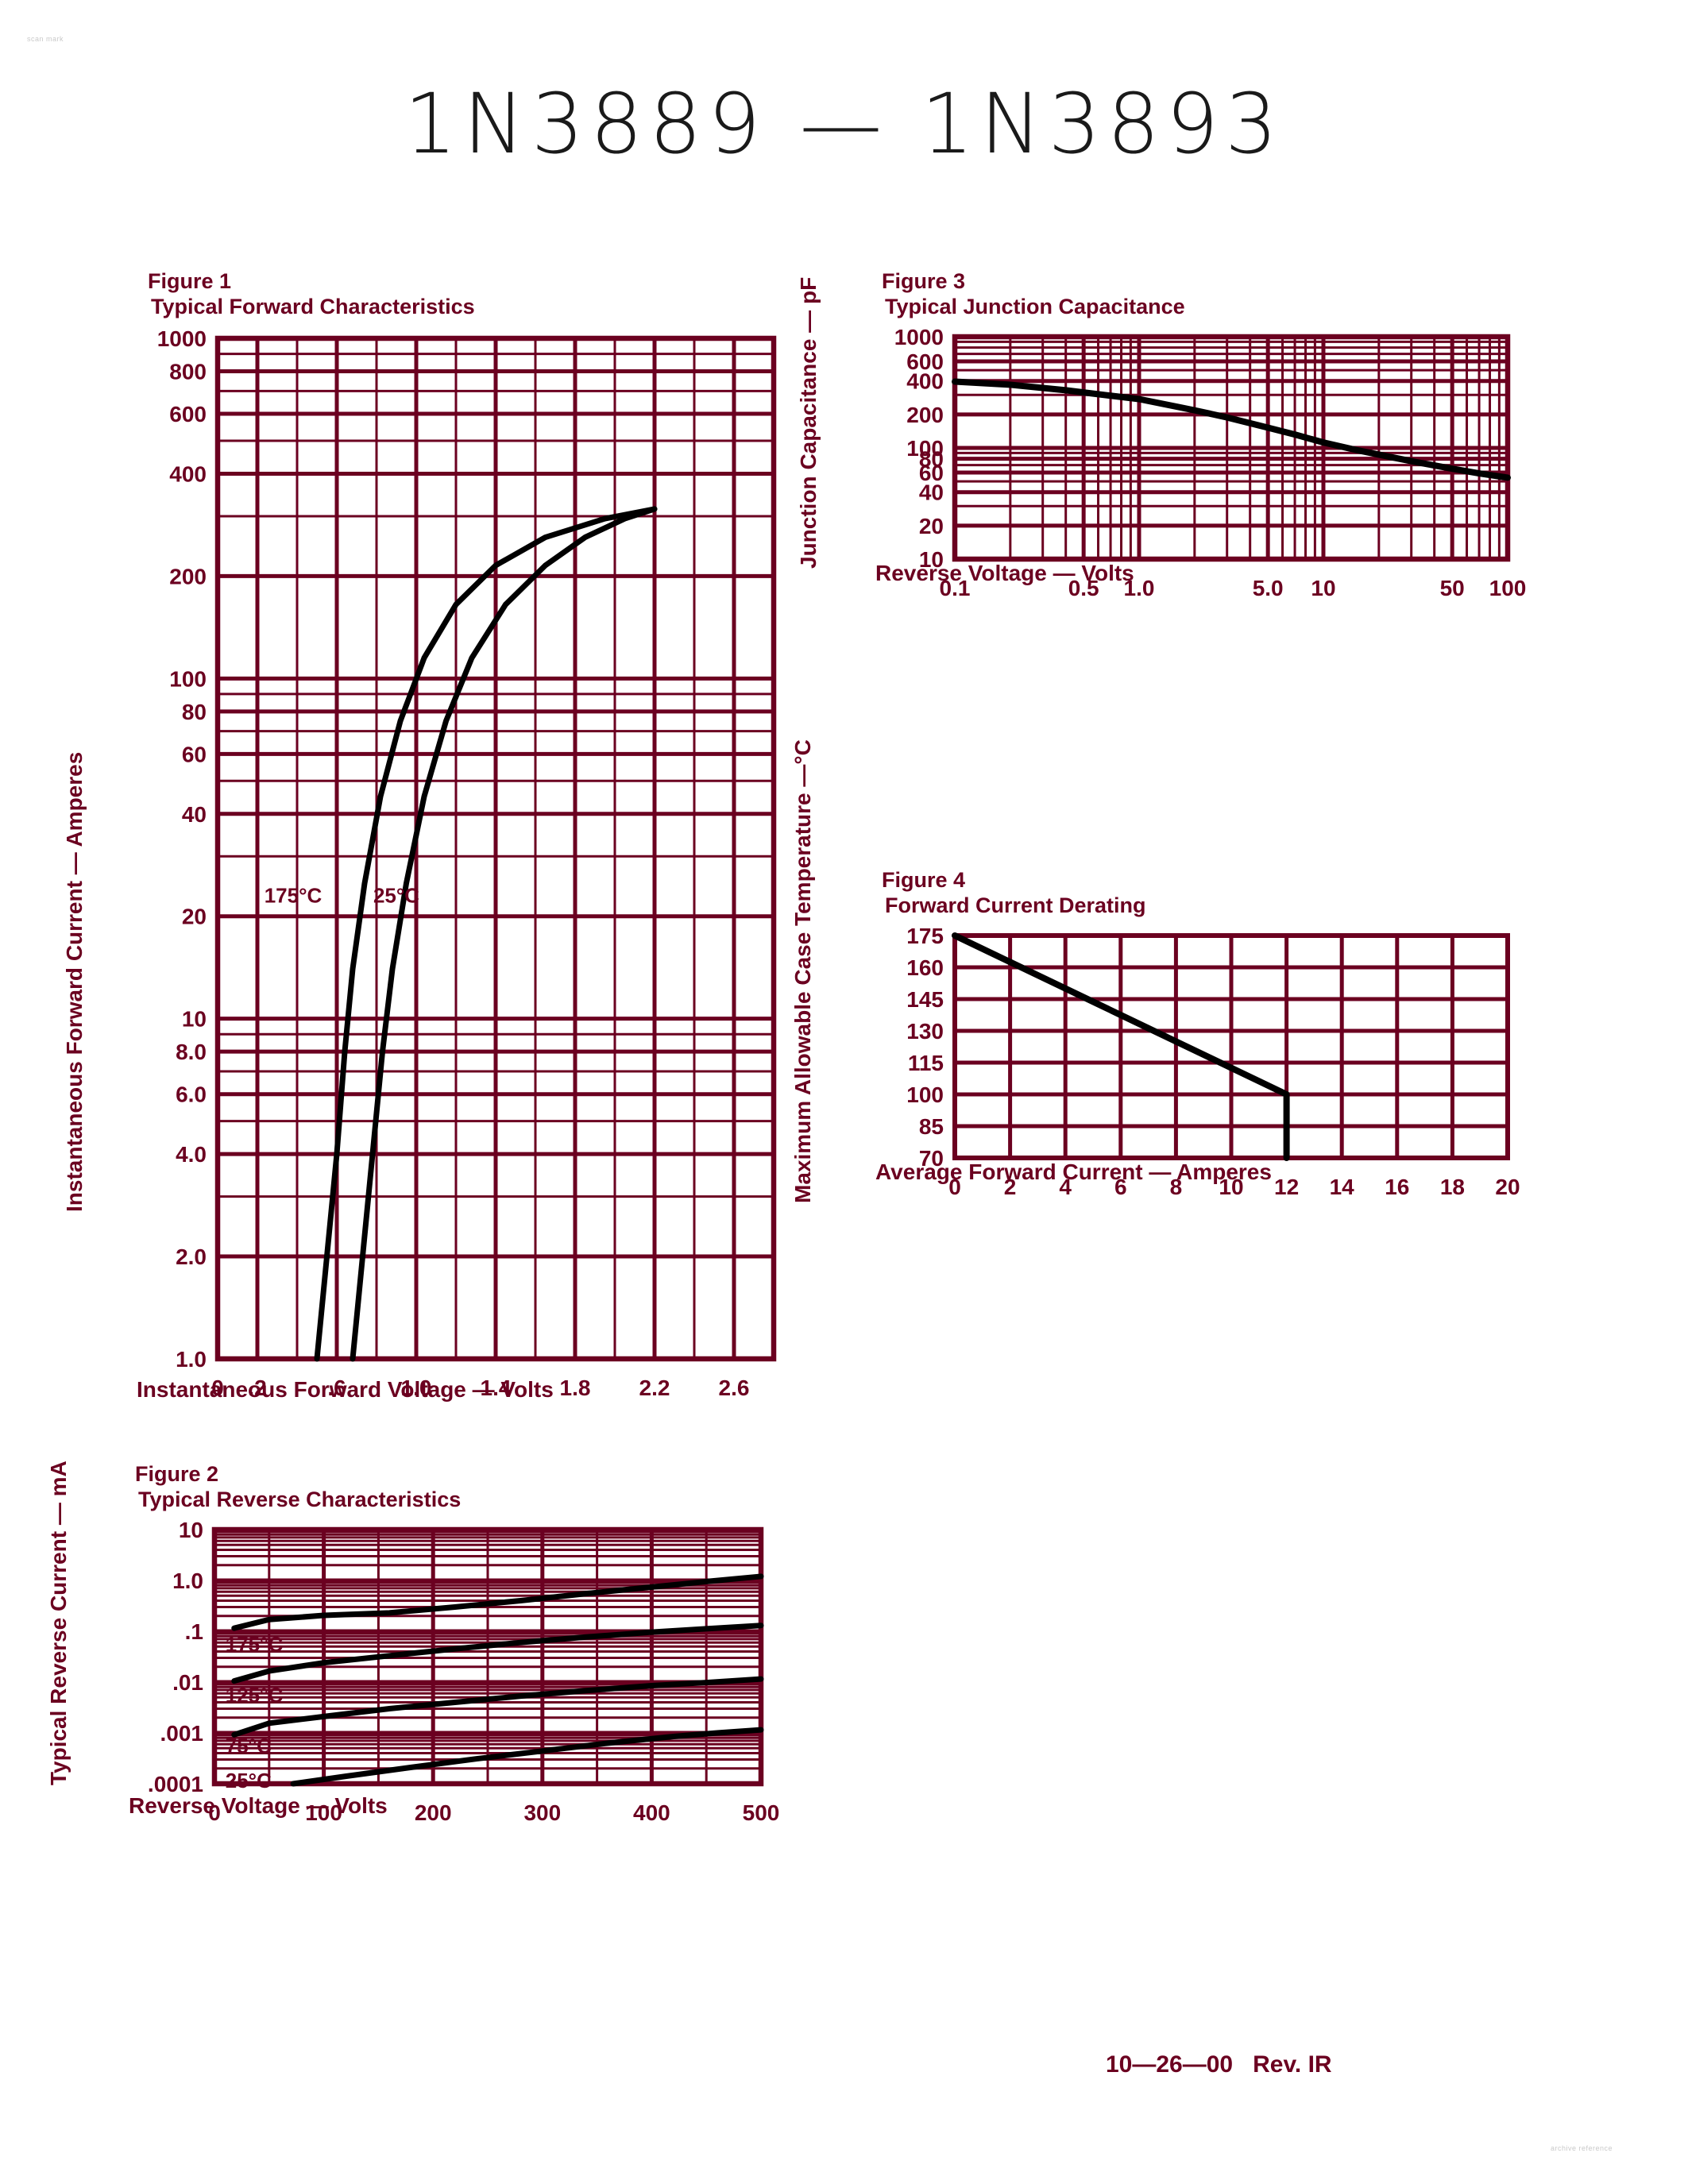  Describe the element at coordinates (651, 1812) in the screenshot. I see `x-tick-label: 400` at that location.